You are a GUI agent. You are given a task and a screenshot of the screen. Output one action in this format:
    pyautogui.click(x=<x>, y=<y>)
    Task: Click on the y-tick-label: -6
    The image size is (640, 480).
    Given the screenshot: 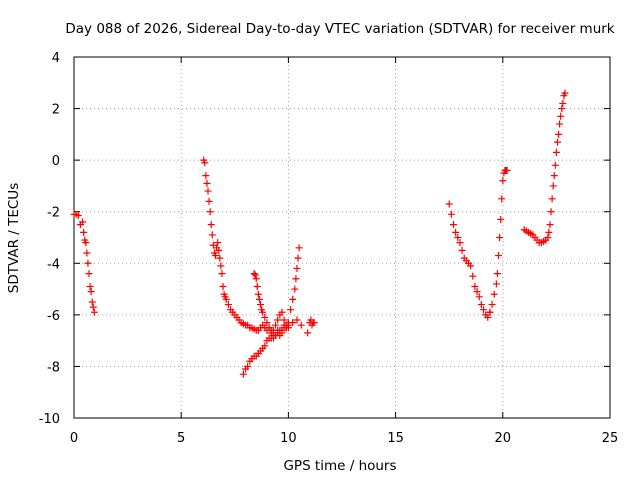 What is the action you would take?
    pyautogui.click(x=53, y=316)
    